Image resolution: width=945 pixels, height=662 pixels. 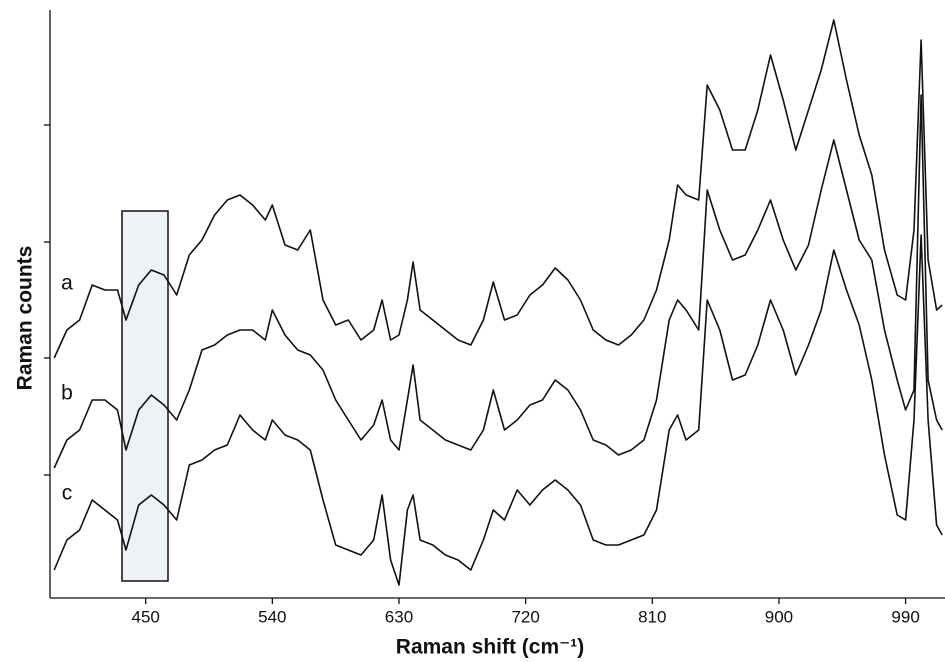 What do you see at coordinates (525, 616) in the screenshot?
I see `x-tick-label: 720` at bounding box center [525, 616].